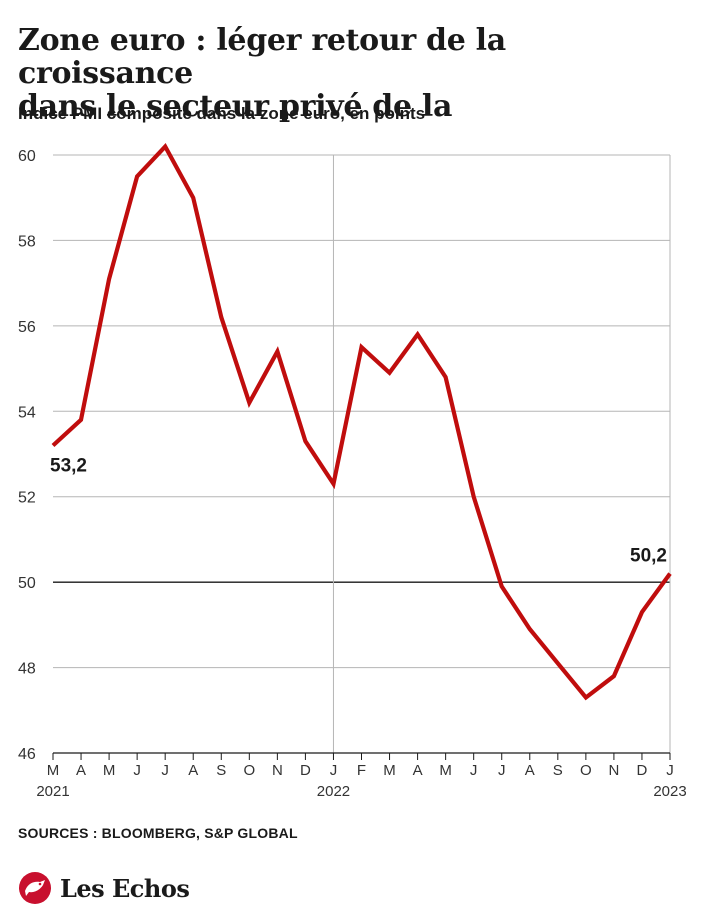 The image size is (702, 920). I want to click on data-label: 50,2, so click(648, 556).